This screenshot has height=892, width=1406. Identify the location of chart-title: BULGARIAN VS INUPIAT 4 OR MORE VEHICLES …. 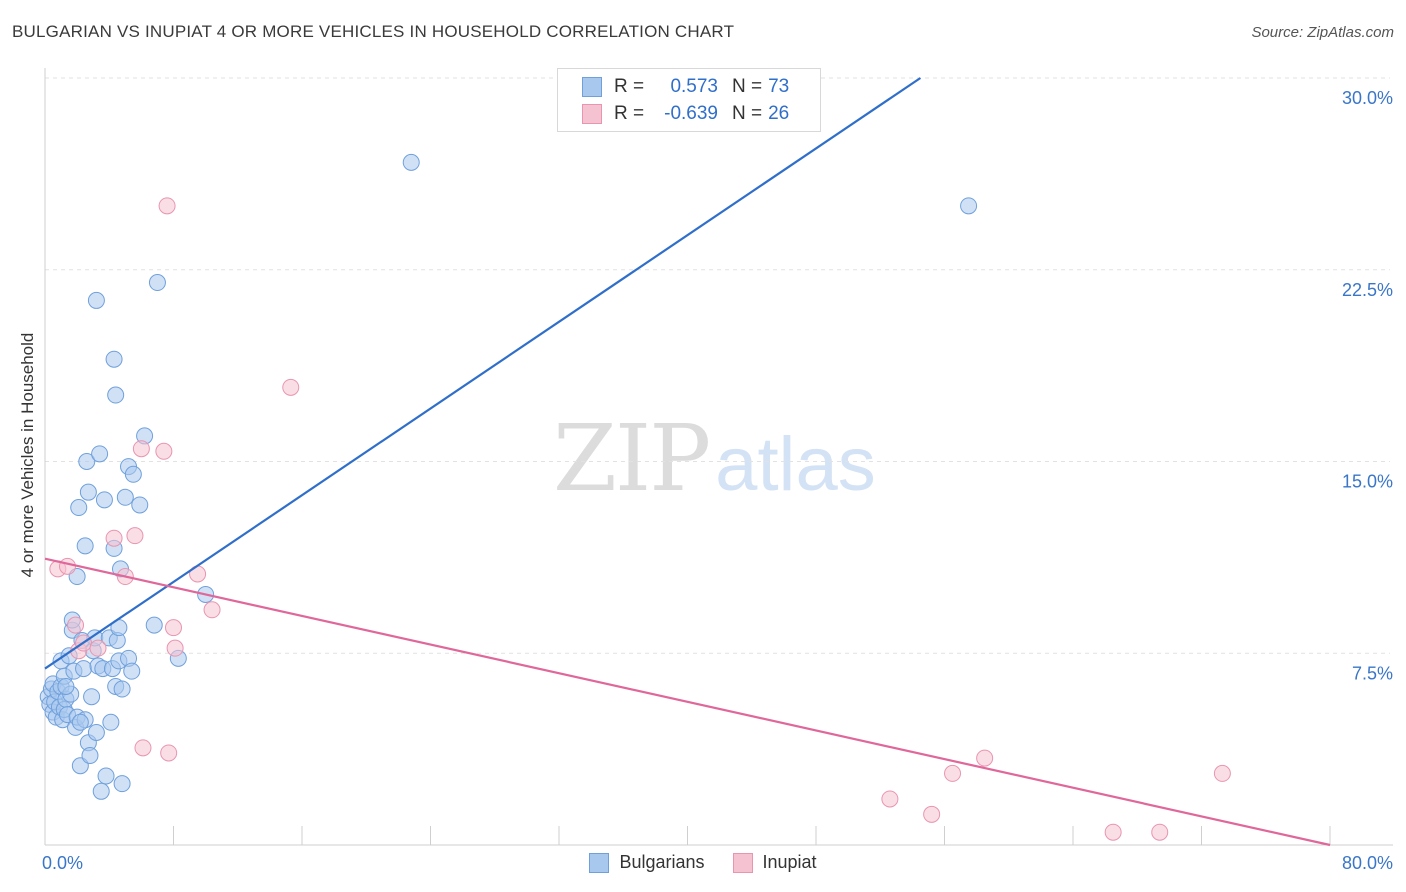
(373, 31).